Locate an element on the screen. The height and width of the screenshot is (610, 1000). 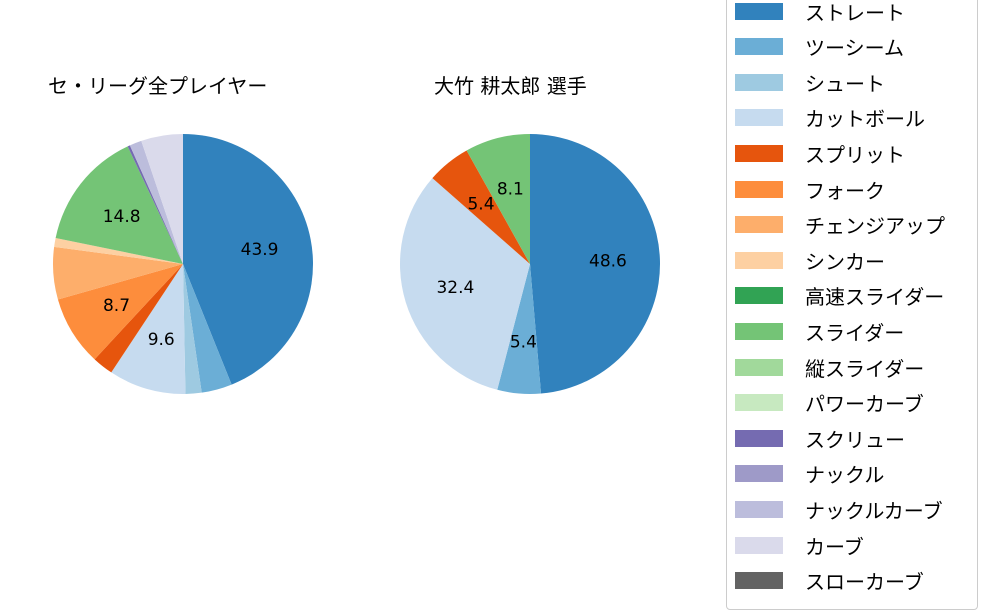
legend-item: 縦スライダー is located at coordinates (830, 368).